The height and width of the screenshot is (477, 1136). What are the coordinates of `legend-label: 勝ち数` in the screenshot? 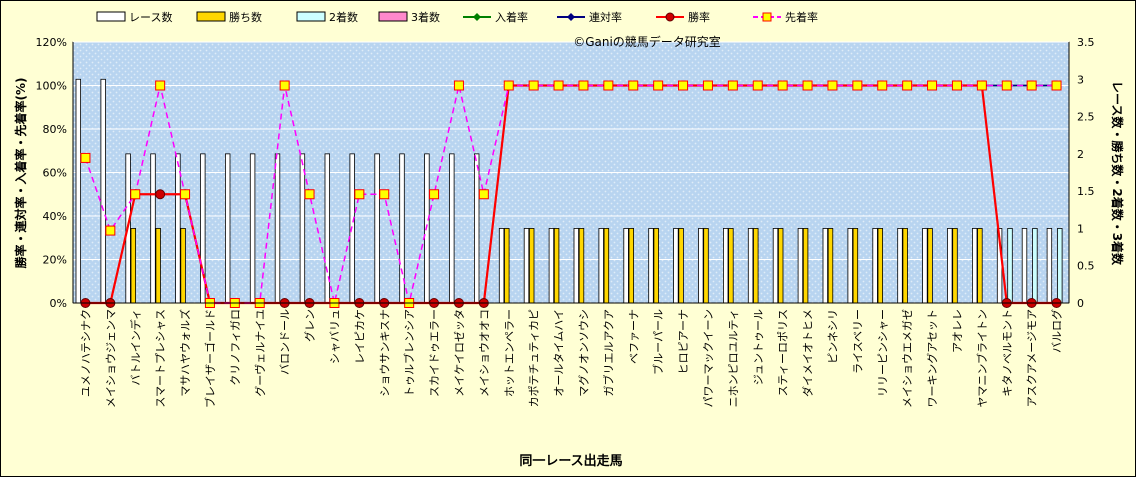 It's located at (245, 17).